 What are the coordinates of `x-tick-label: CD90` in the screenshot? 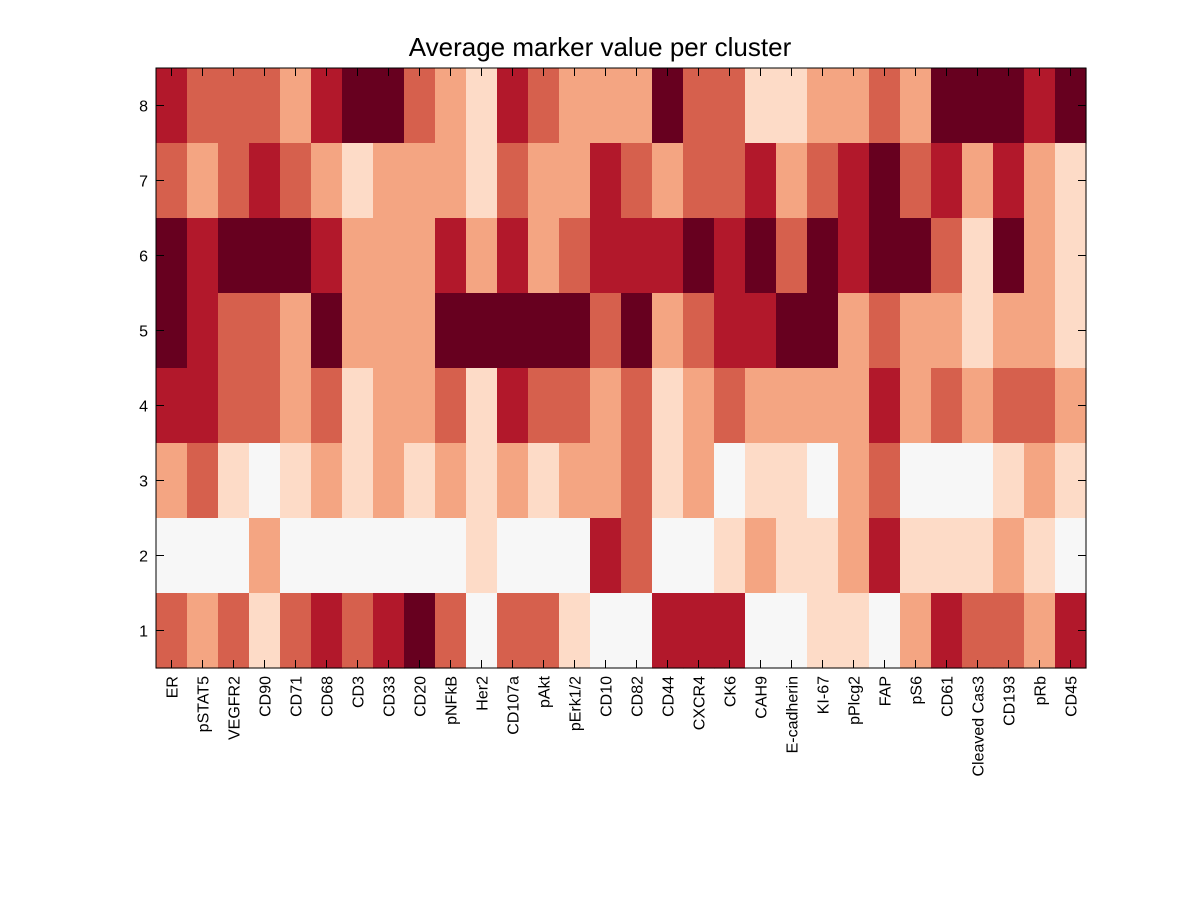 It's located at (266, 696).